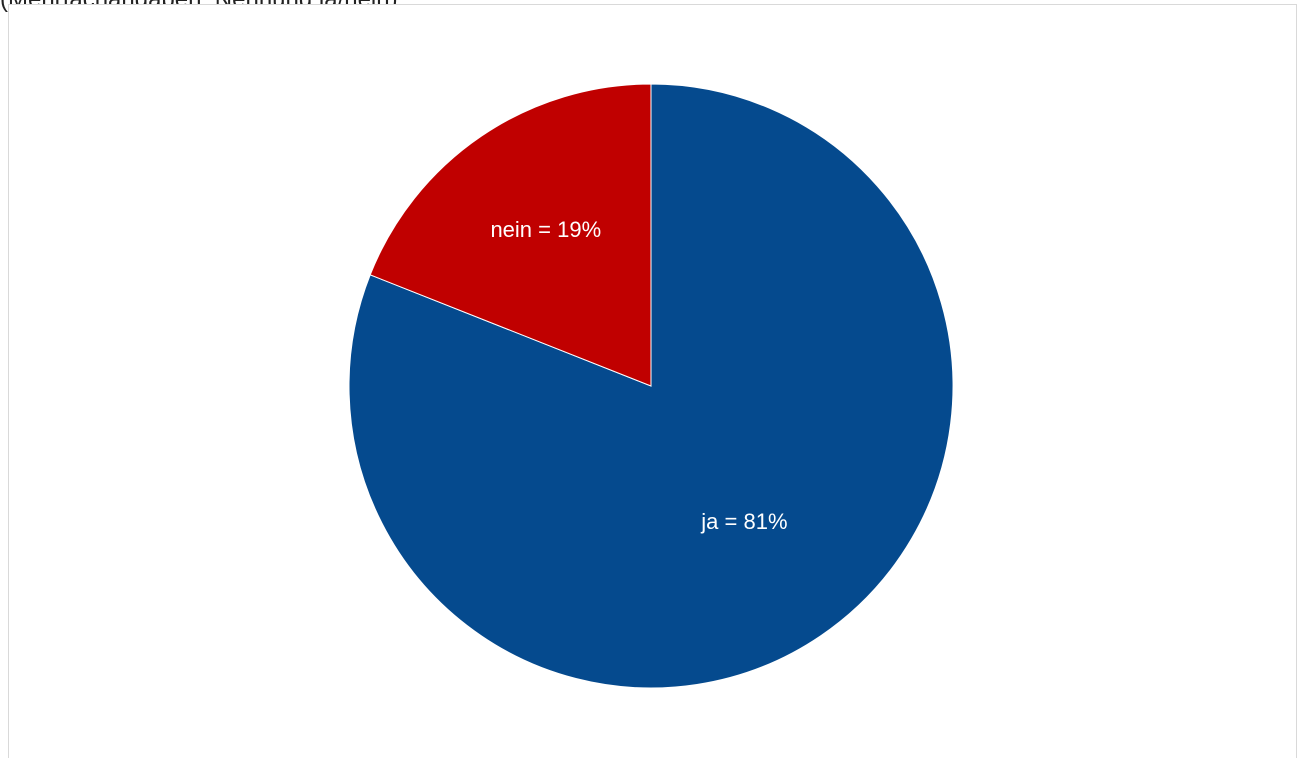  Describe the element at coordinates (545, 229) in the screenshot. I see `pie-label-nein: nein = 19%` at that location.